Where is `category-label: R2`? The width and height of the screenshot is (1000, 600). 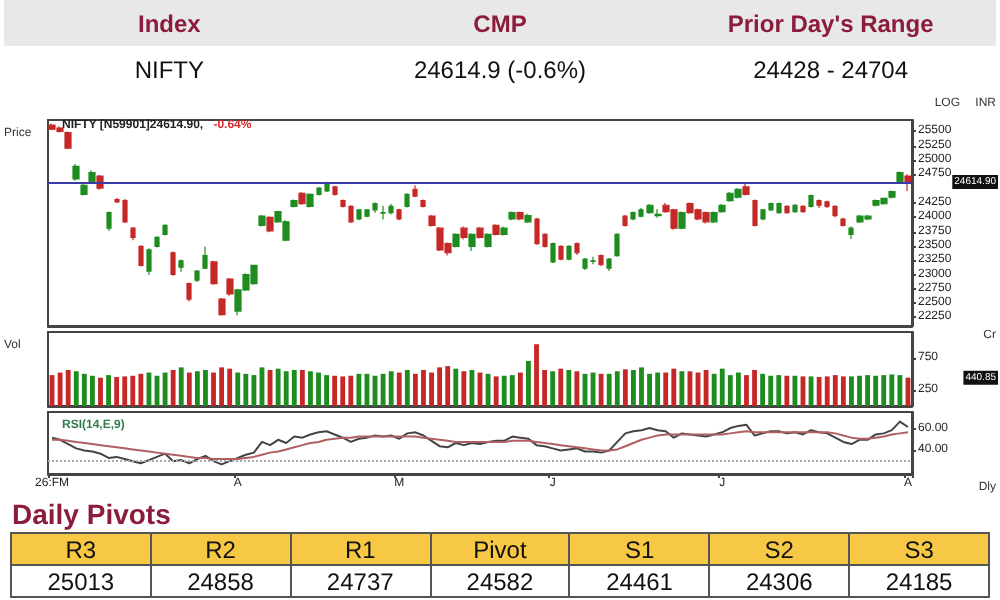 category-label: R2 is located at coordinates (220, 549).